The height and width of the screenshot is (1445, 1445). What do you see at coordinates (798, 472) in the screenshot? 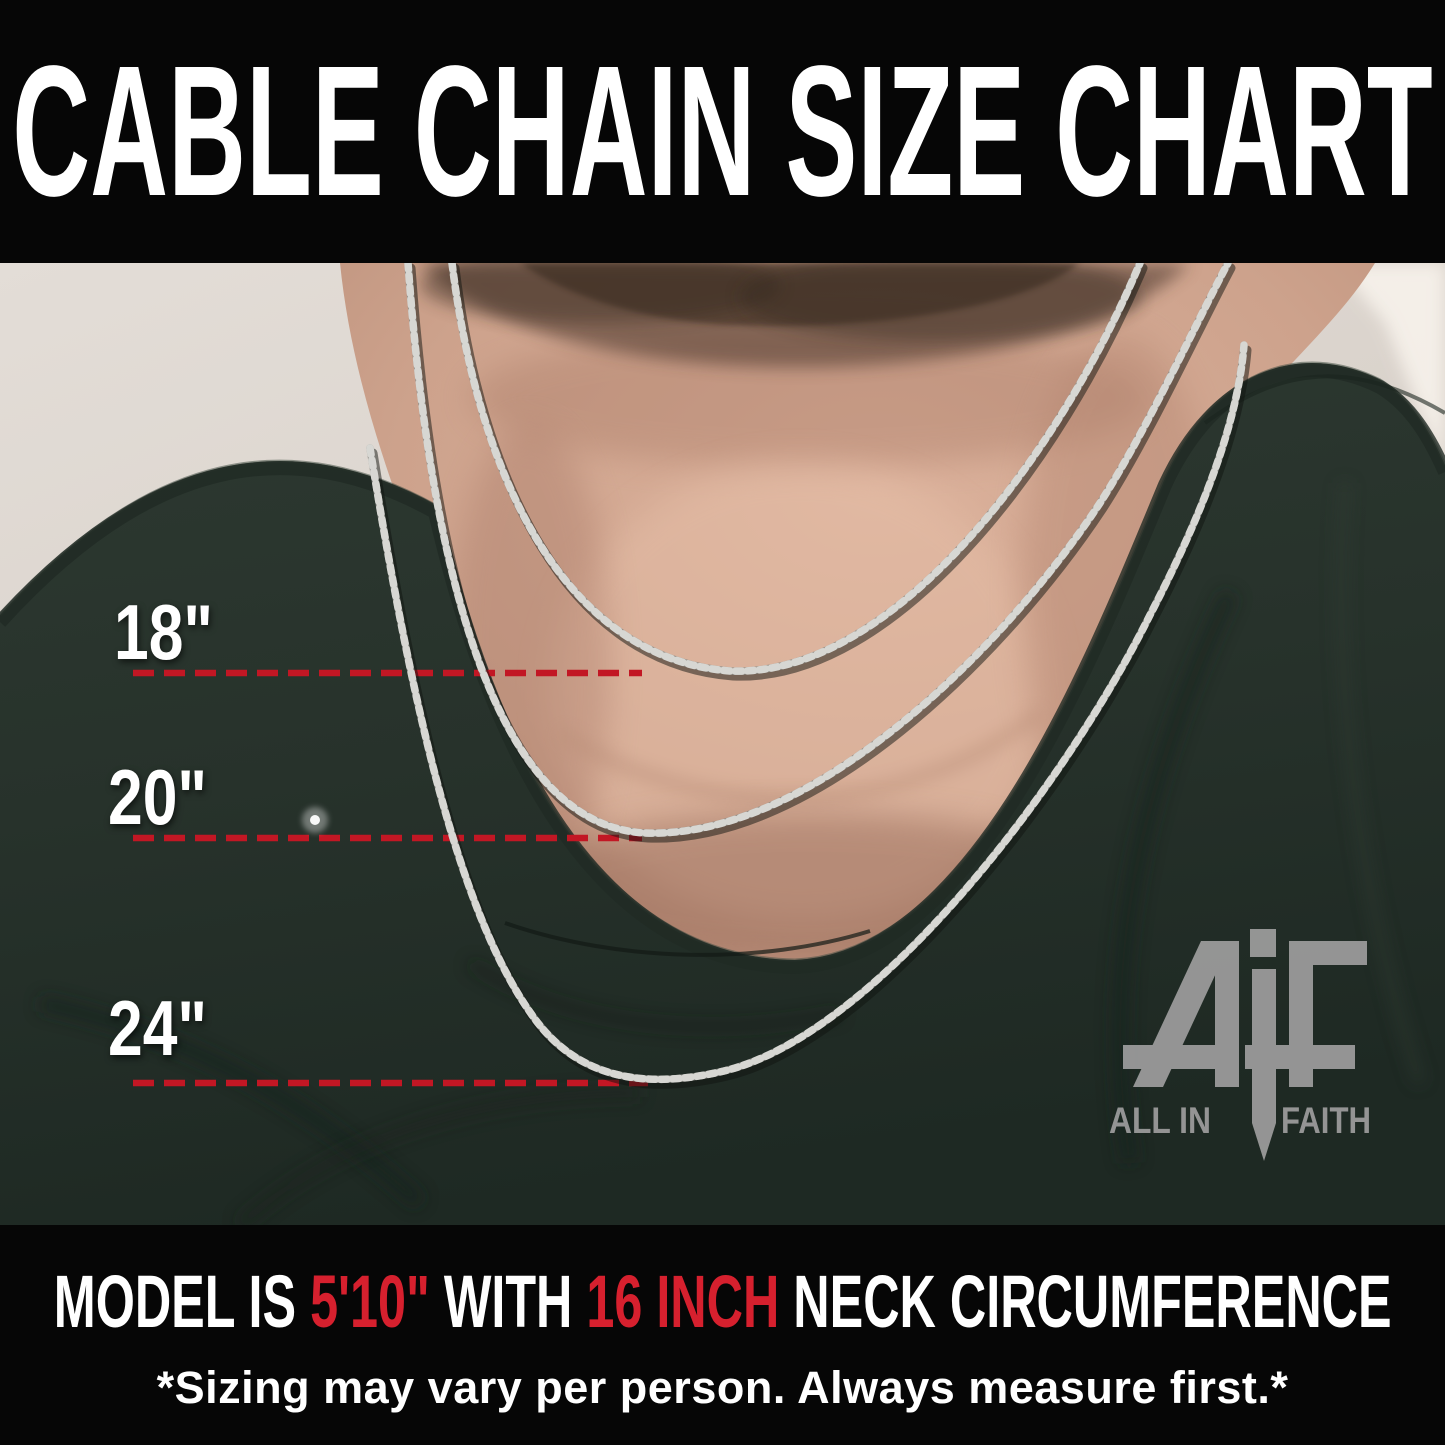
I see `chain-18in` at bounding box center [798, 472].